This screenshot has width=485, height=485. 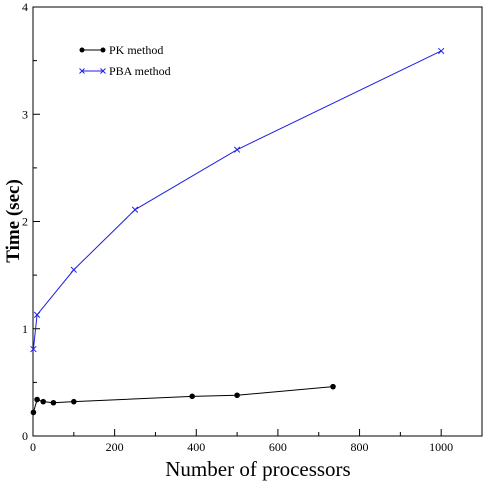 What do you see at coordinates (25, 436) in the screenshot?
I see `y-tick-label: 0` at bounding box center [25, 436].